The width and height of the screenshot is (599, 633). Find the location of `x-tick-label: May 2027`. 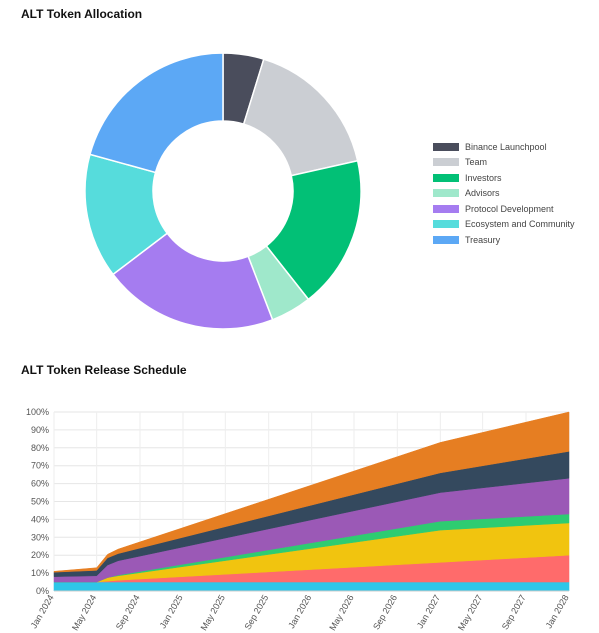

x-tick-label: May 2027 is located at coordinates (470, 612).